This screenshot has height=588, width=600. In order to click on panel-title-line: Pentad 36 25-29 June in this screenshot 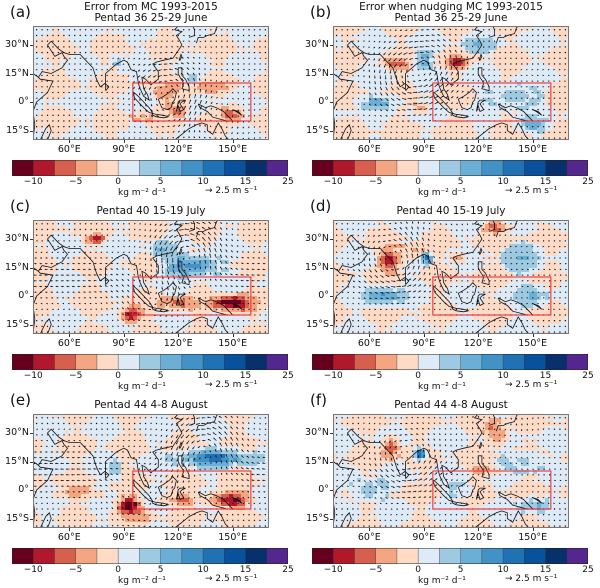, I will do `click(451, 18)`.